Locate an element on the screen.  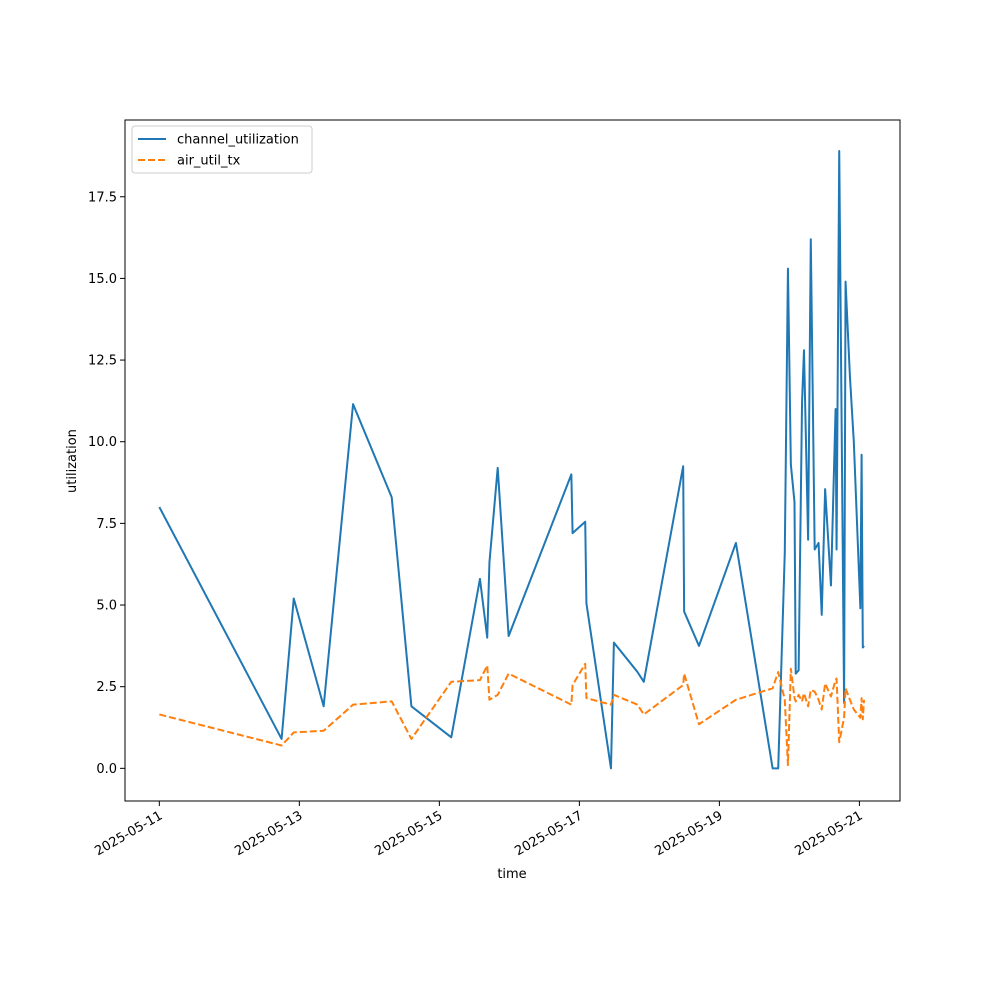
series-line-air-util-tx is located at coordinates (512, 714).